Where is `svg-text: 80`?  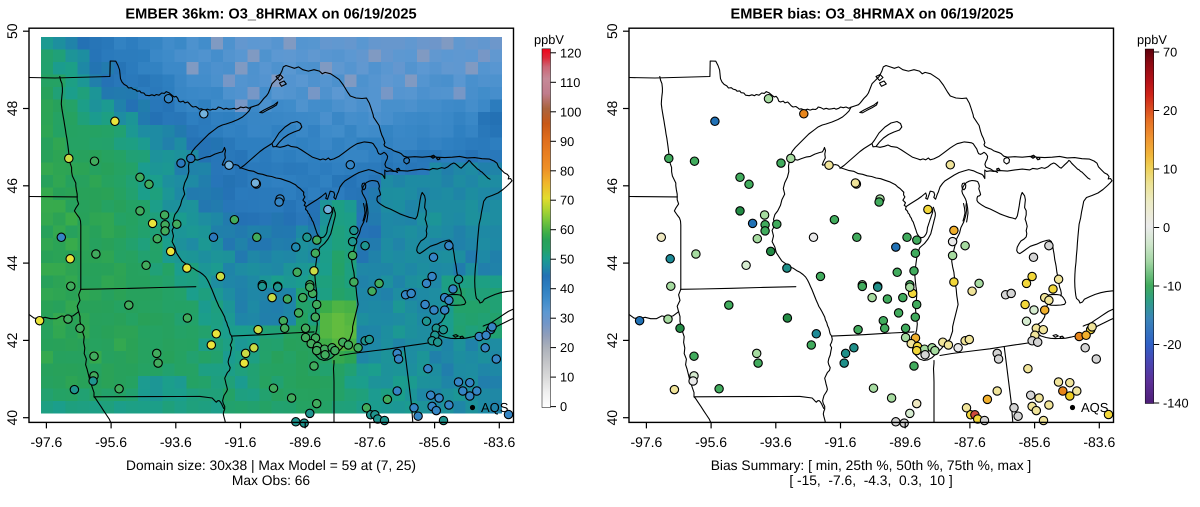
svg-text: 80 is located at coordinates (567, 170).